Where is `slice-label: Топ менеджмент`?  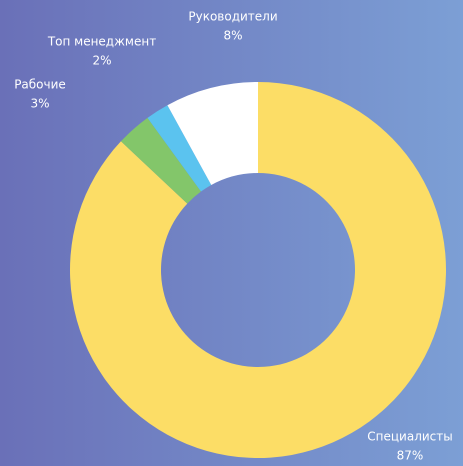 slice-label: Топ менеджмент is located at coordinates (101, 42).